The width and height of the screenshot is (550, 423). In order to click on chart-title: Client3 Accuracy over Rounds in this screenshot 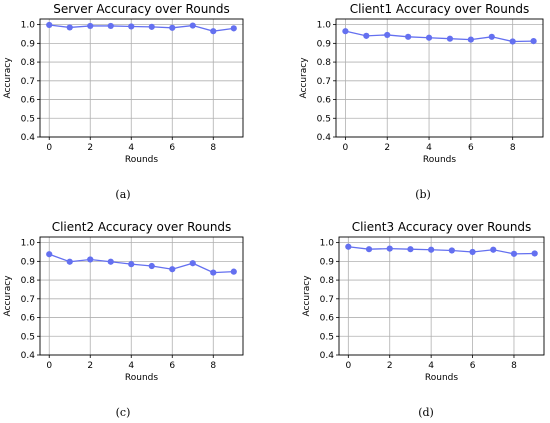, I will do `click(442, 227)`.